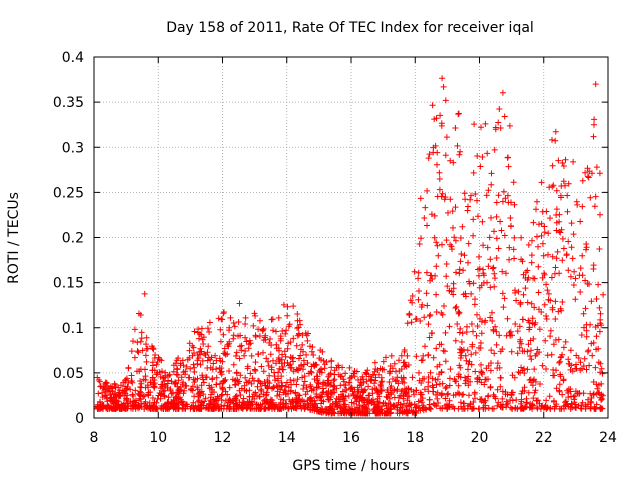  I want to click on x-tick-labels: 8 10 12 14 16 18 20 22 24, so click(353, 438).